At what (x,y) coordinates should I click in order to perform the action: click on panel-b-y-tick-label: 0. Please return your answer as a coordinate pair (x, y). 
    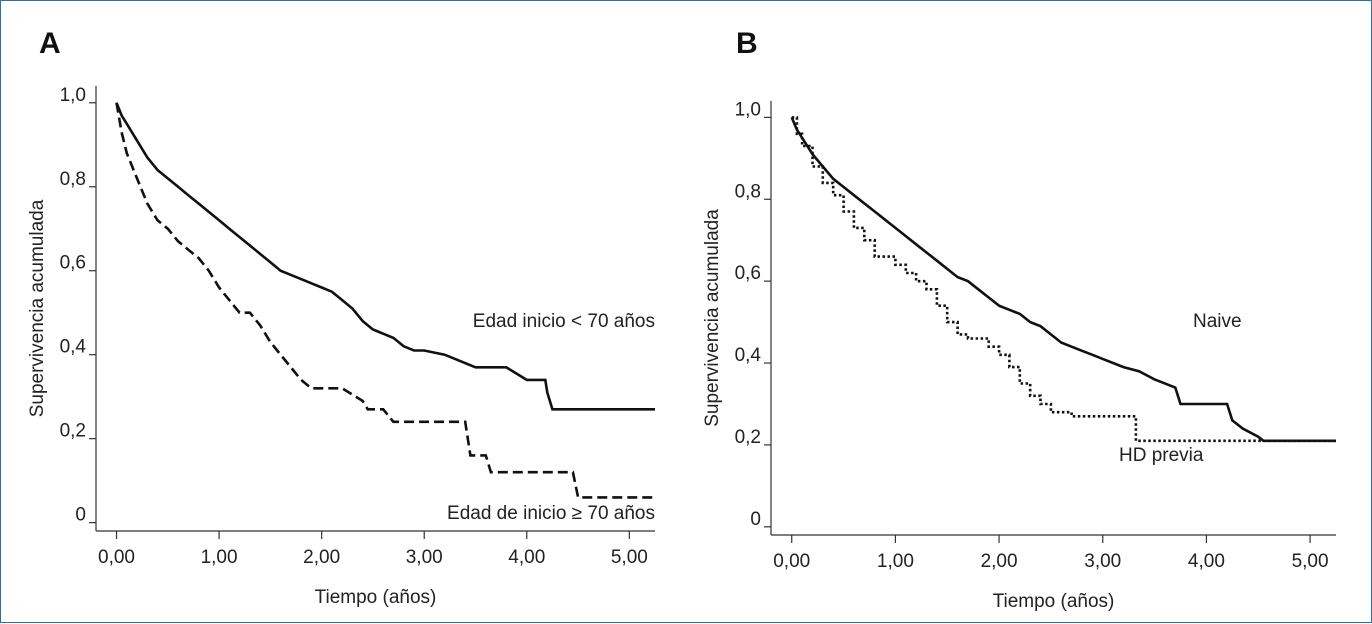
    Looking at the image, I should click on (755, 519).